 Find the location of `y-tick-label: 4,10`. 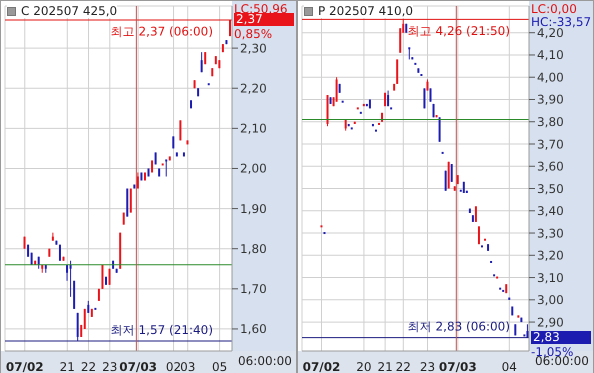

y-tick-label: 4,10 is located at coordinates (550, 55).